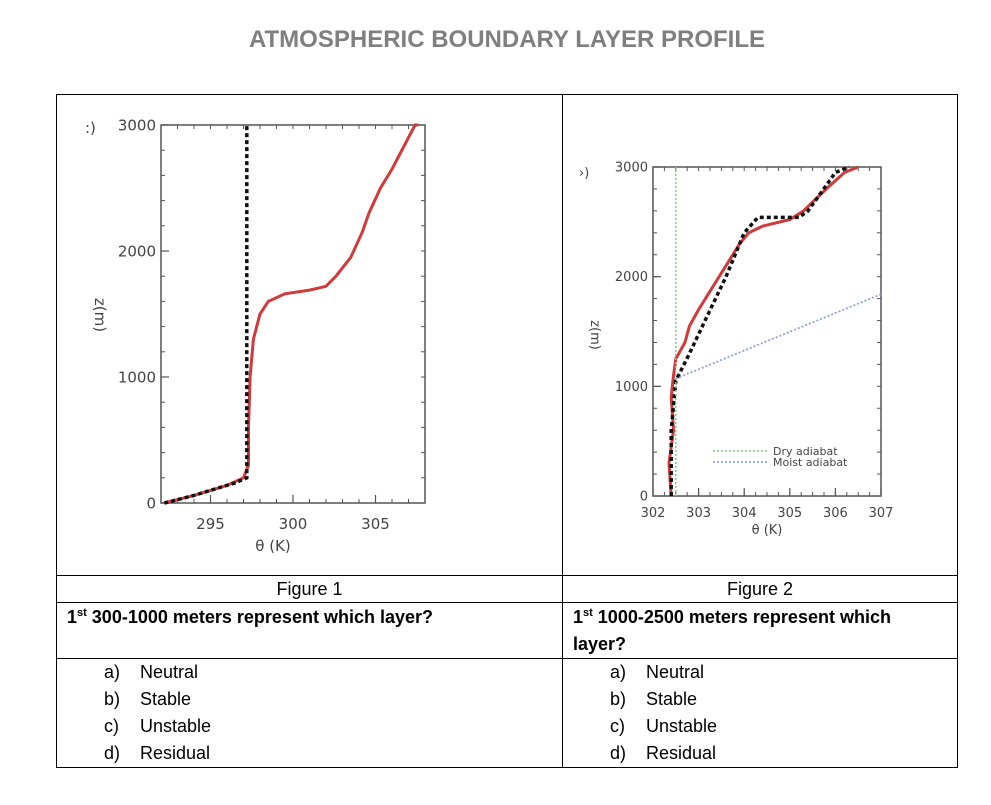  What do you see at coordinates (778, 336) in the screenshot?
I see `series-line-dotted-blue` at bounding box center [778, 336].